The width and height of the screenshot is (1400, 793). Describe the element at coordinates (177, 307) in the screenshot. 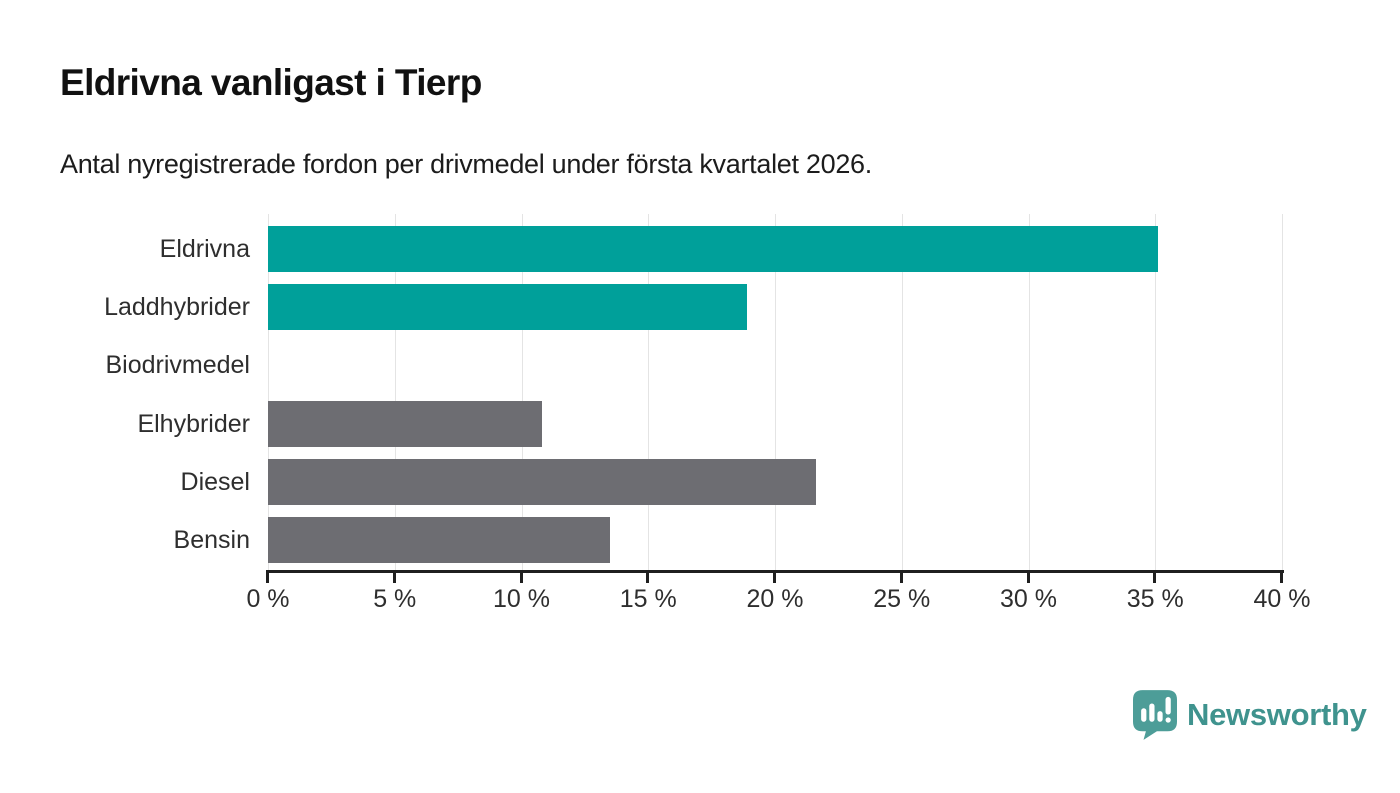

I see `category-label-laddhybrider: Laddhybrider` at that location.